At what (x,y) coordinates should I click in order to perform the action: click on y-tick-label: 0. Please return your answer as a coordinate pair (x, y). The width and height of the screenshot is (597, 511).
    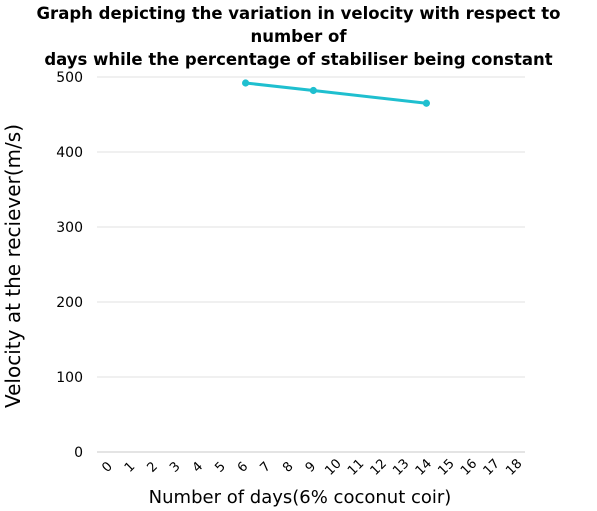
    Looking at the image, I should click on (78, 453).